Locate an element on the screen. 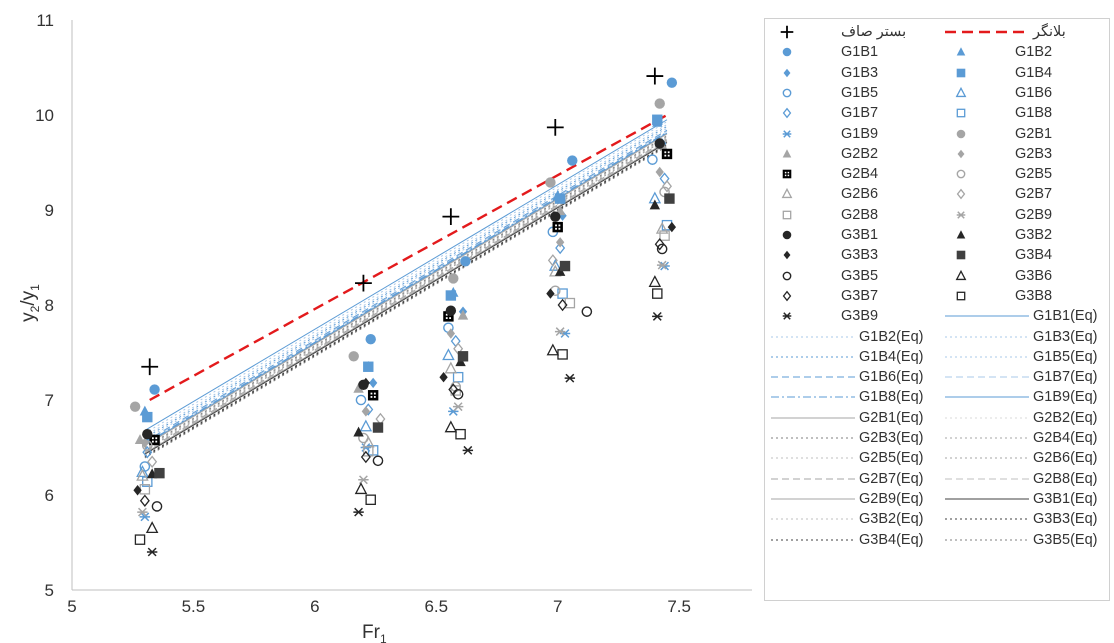  legend-label: G3B4(Eq) is located at coordinates (891, 539).